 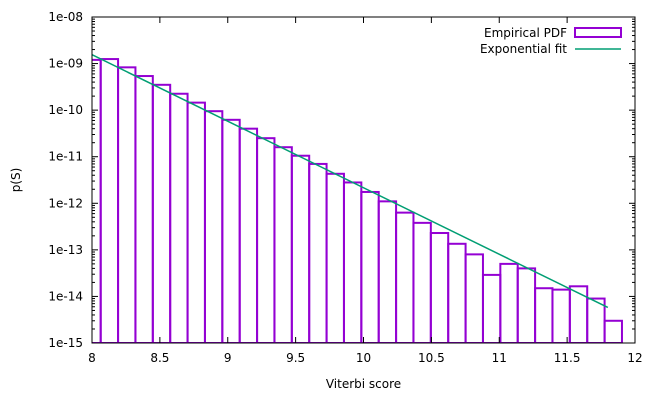 What do you see at coordinates (65, 203) in the screenshot?
I see `y-tick-label: 1e-12` at bounding box center [65, 203].